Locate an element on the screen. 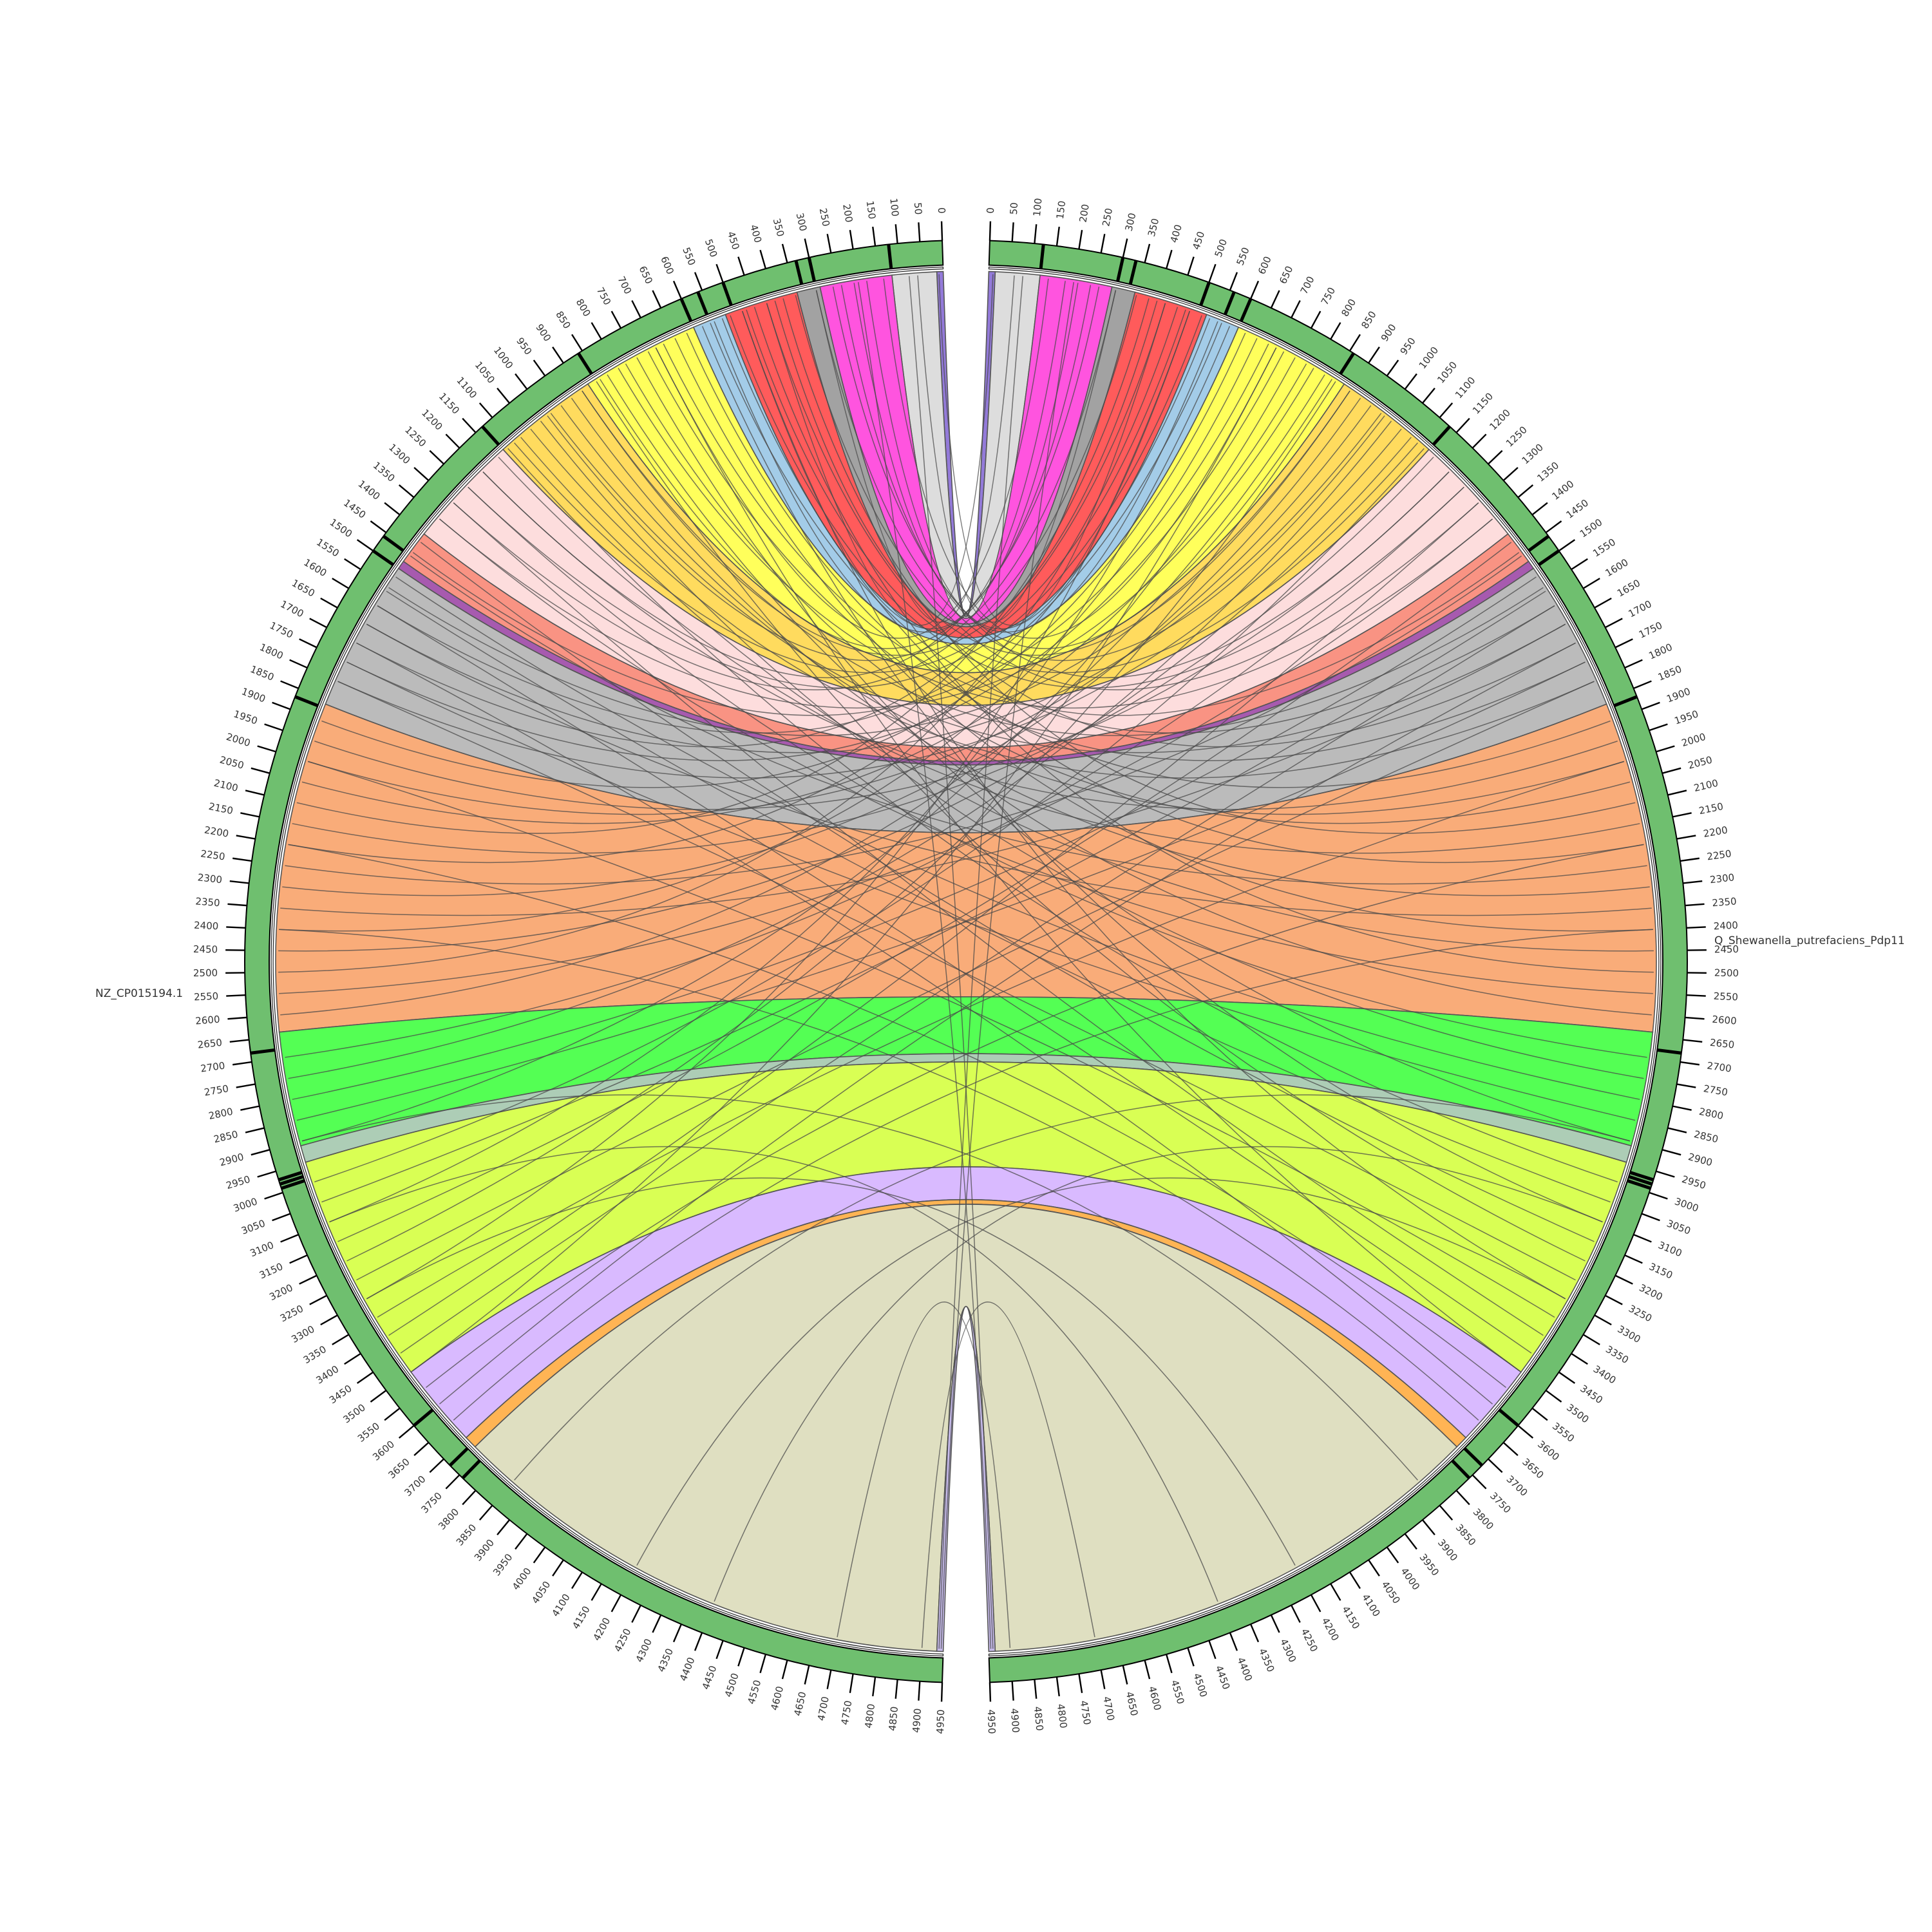 The width and height of the screenshot is (1932, 1932). tick-label: 950 is located at coordinates (1408, 347).